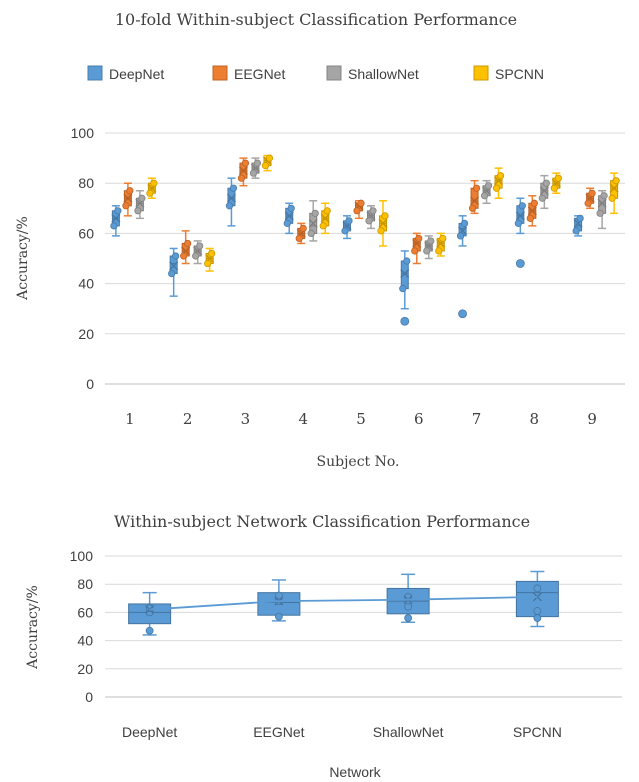  Describe the element at coordinates (95, 73) in the screenshot. I see `legend-swatch-deepnet` at that location.